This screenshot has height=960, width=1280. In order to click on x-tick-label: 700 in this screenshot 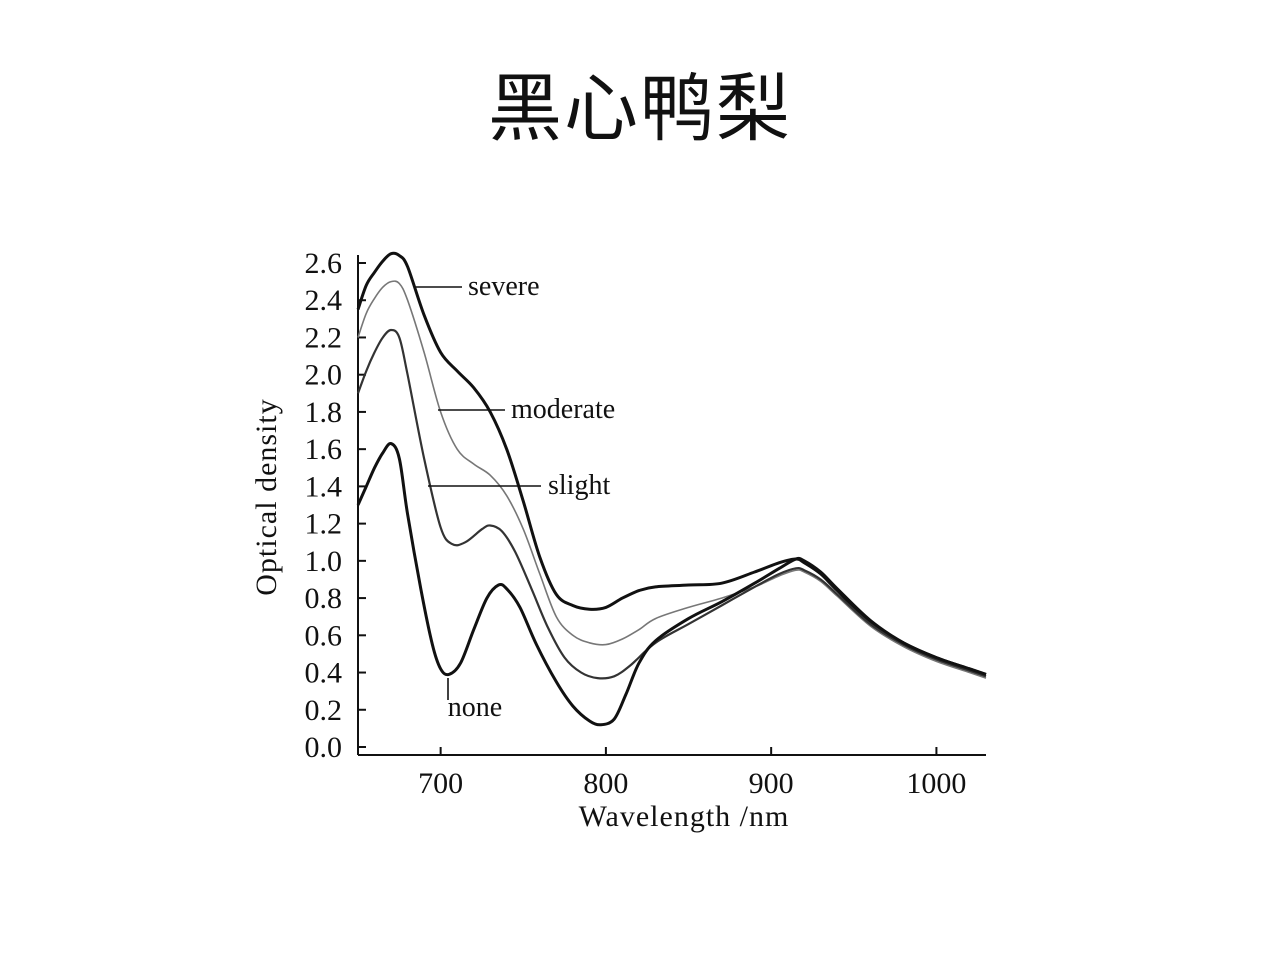, I will do `click(440, 783)`.